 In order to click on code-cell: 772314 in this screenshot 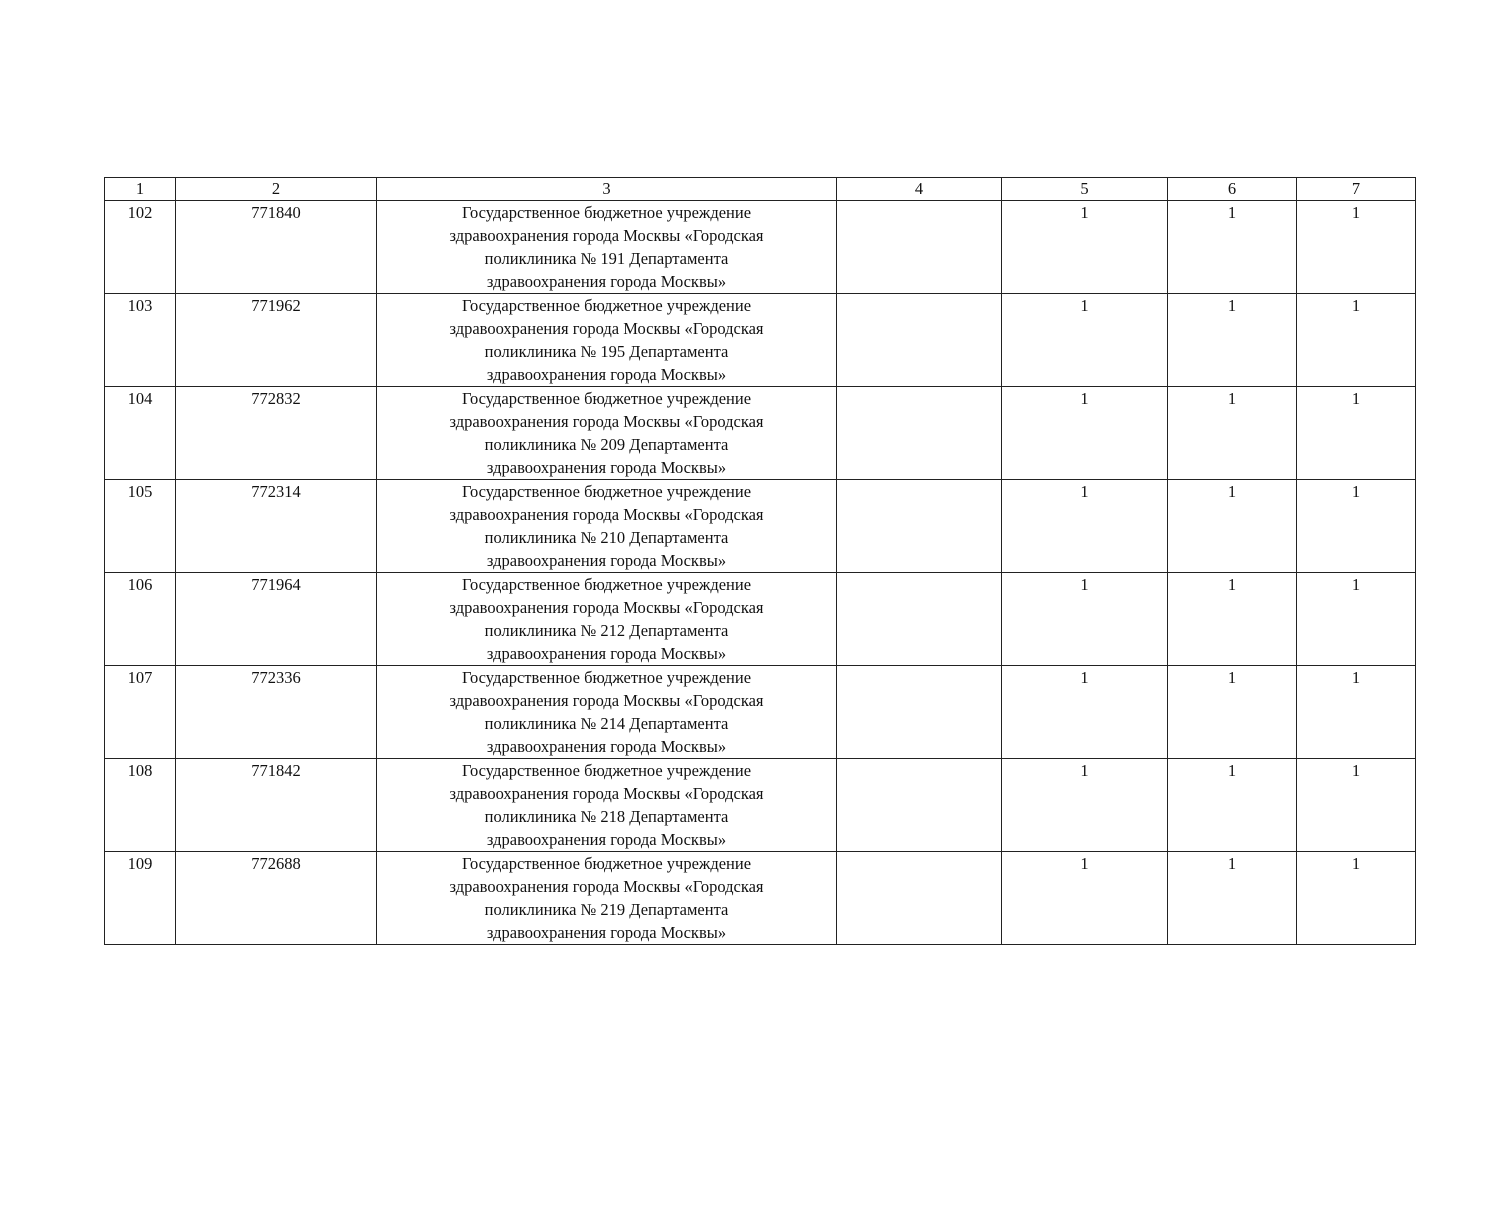, I will do `click(276, 526)`.